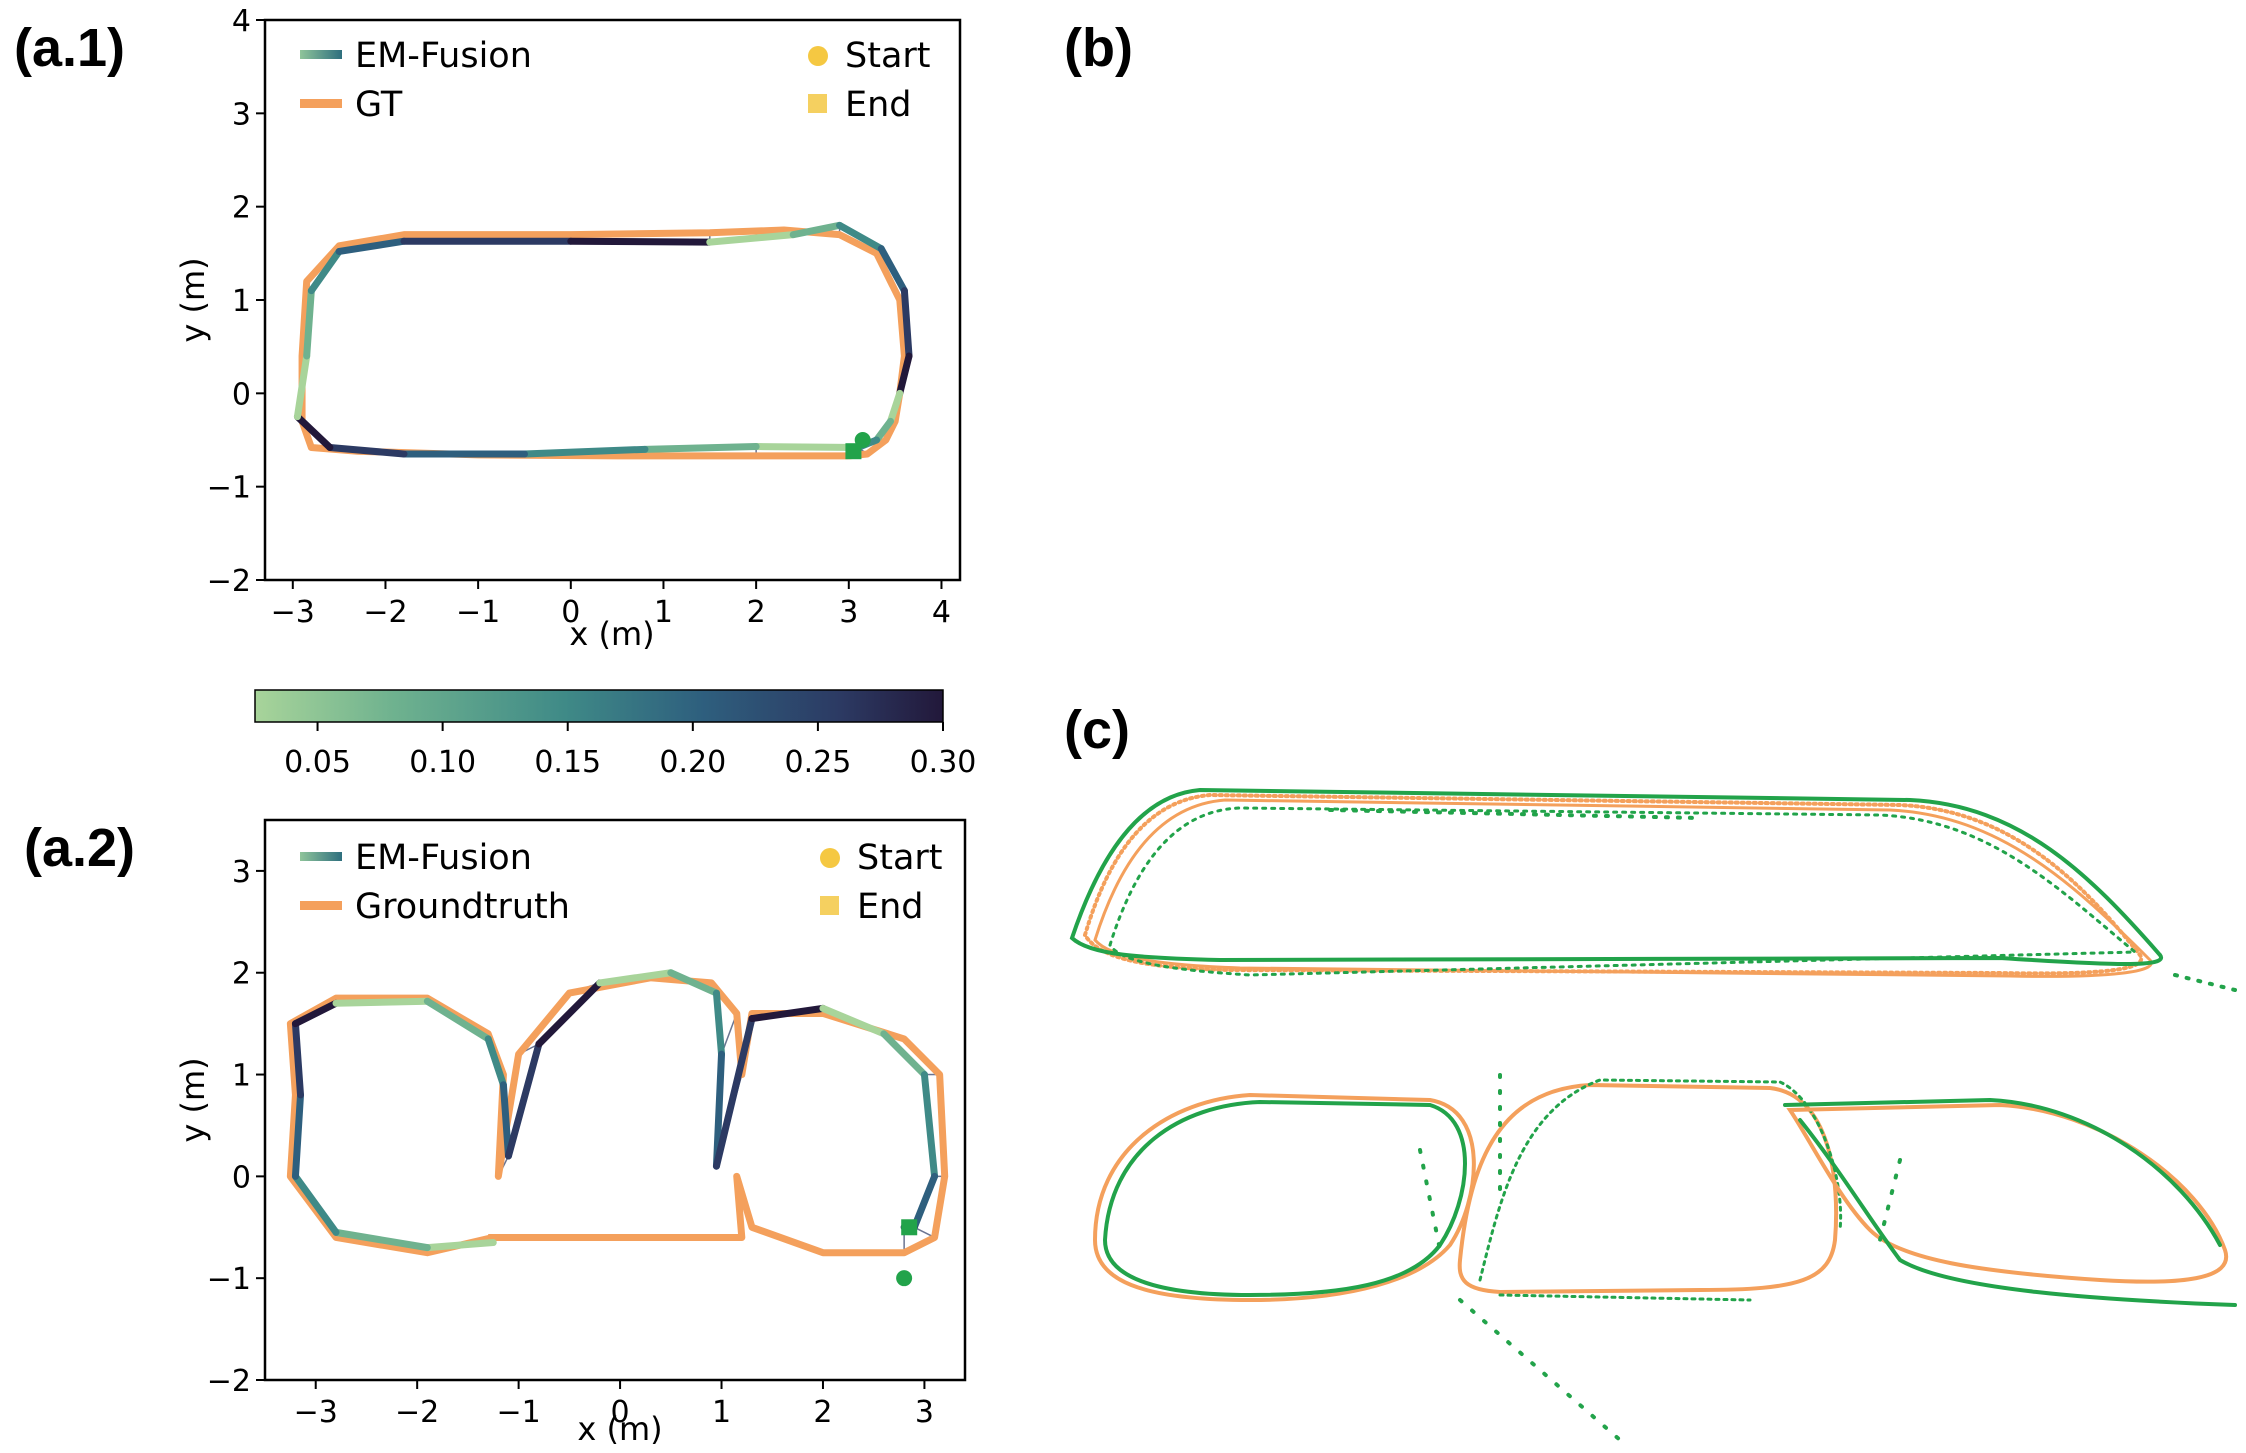 This screenshot has width=2246, height=1453. Describe the element at coordinates (241, 114) in the screenshot. I see `a1-ytick-label: 3` at that location.